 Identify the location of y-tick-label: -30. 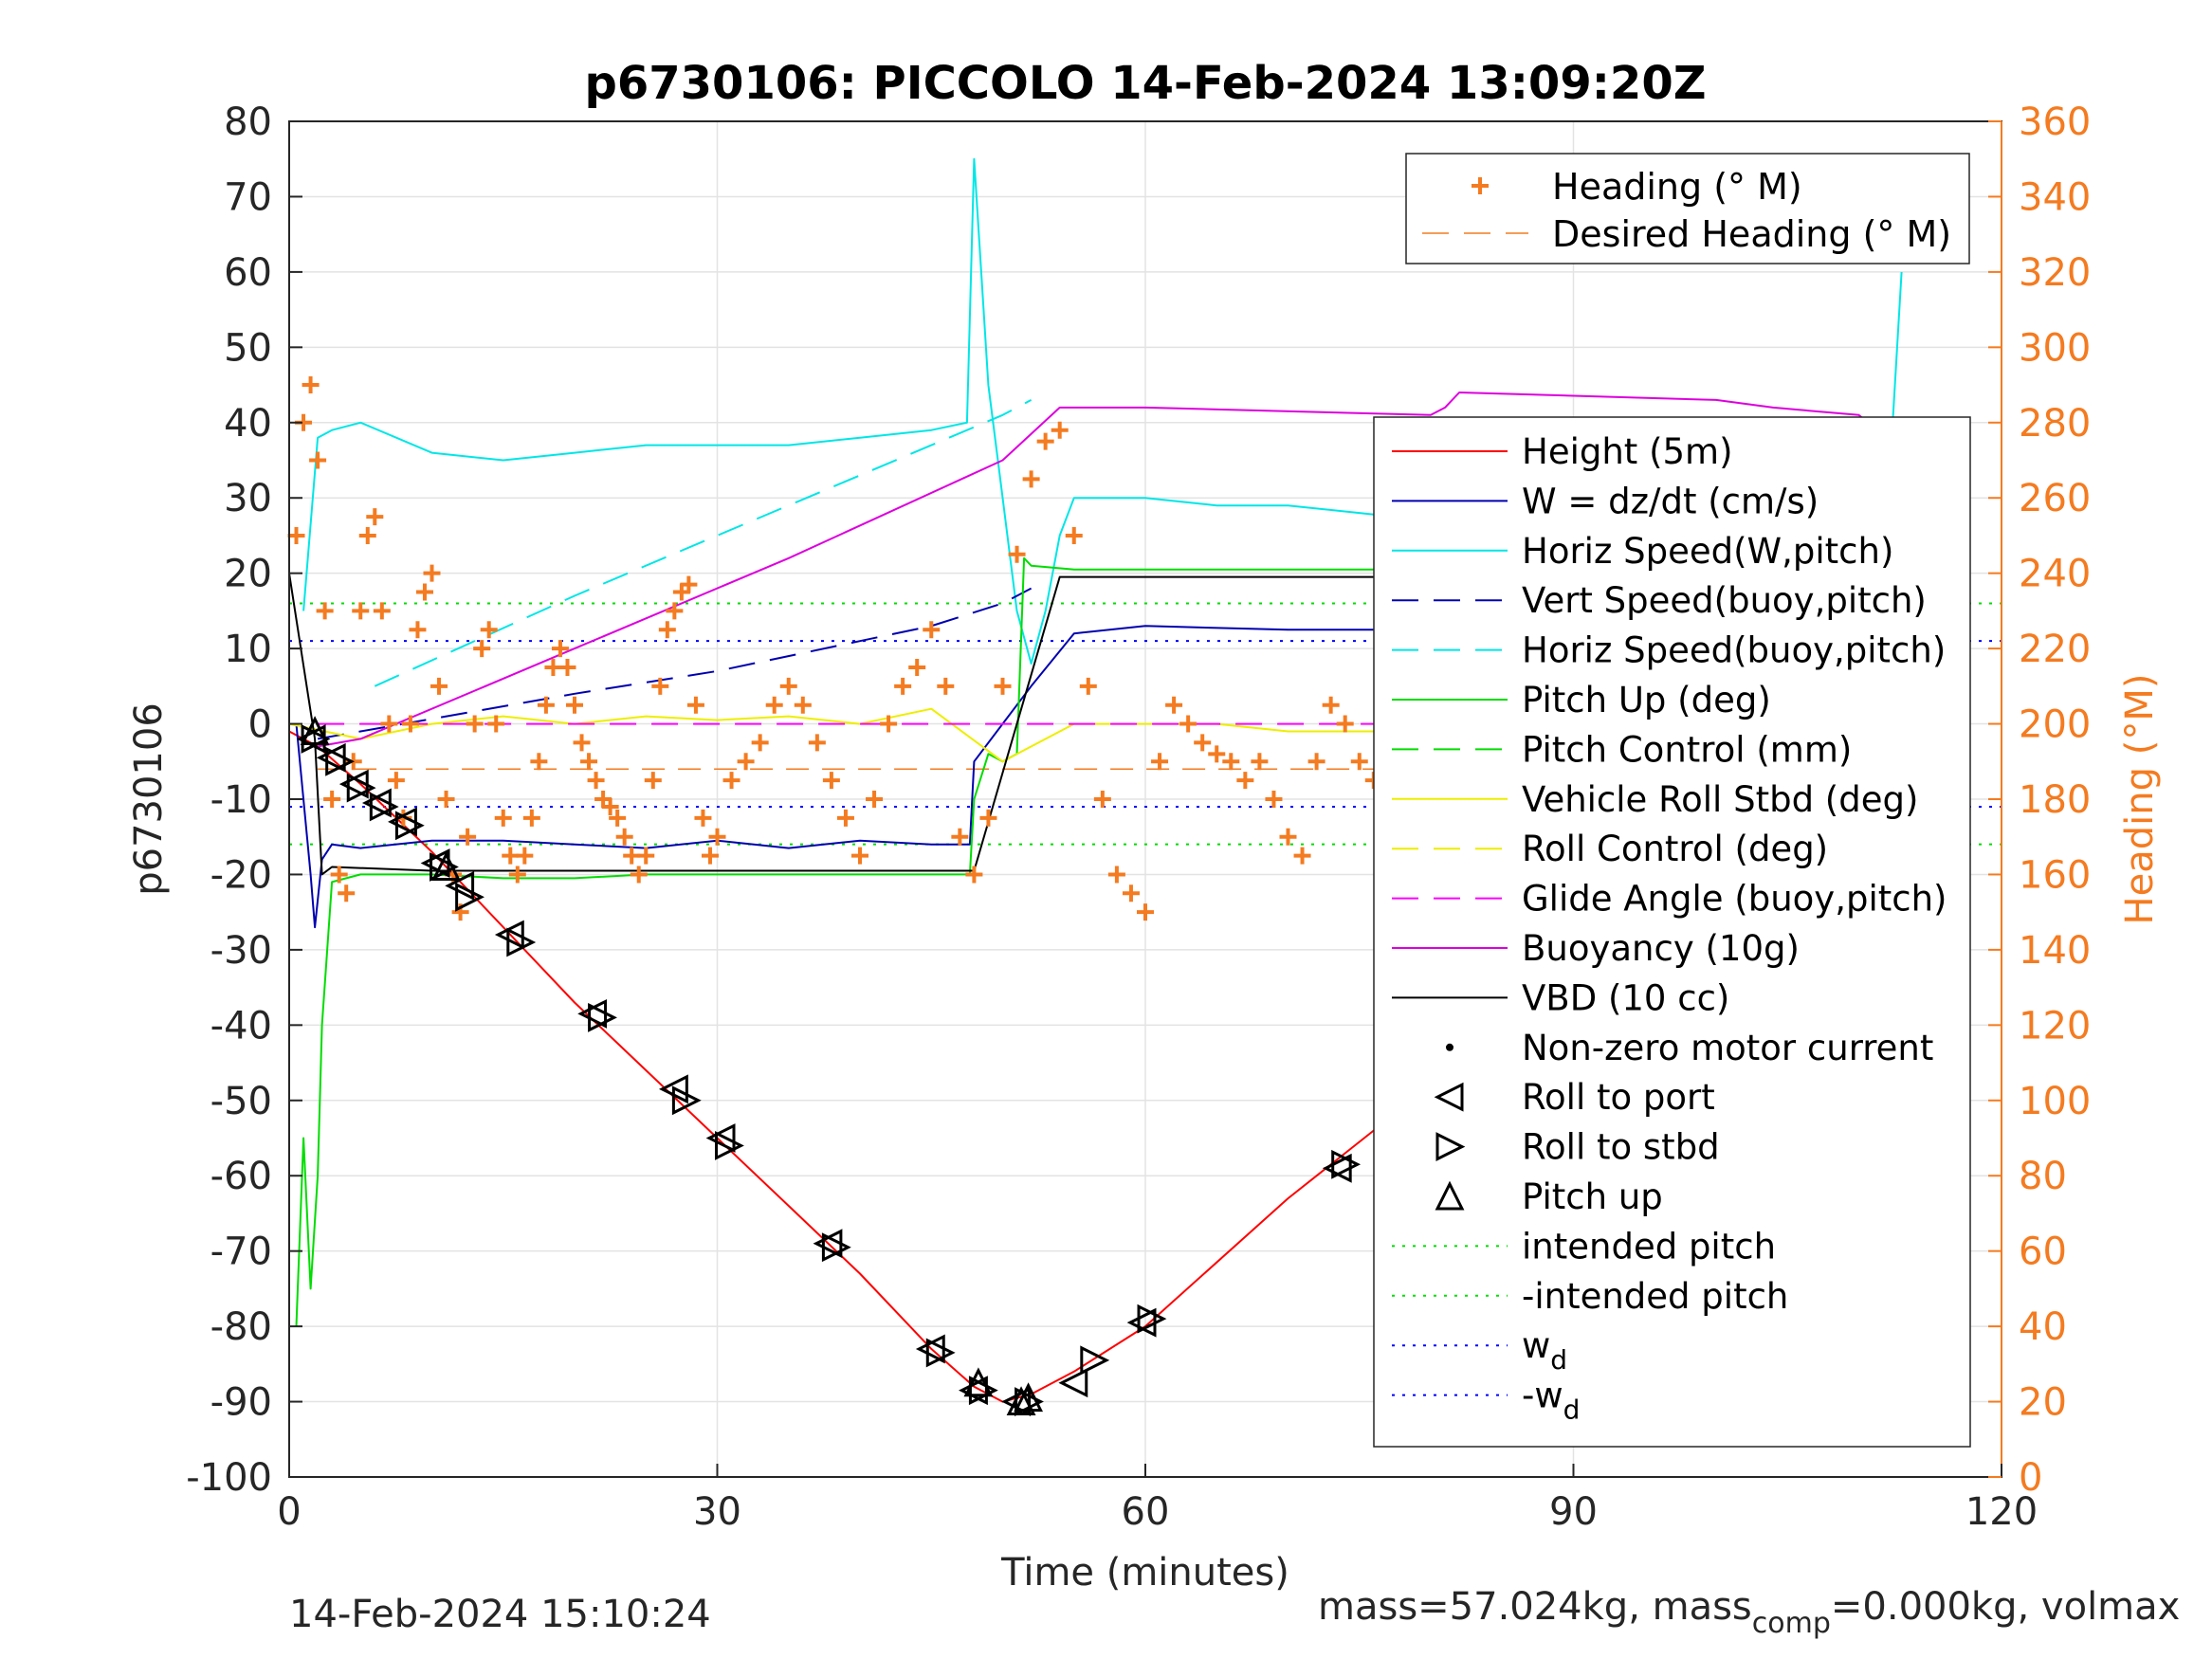
(241, 951).